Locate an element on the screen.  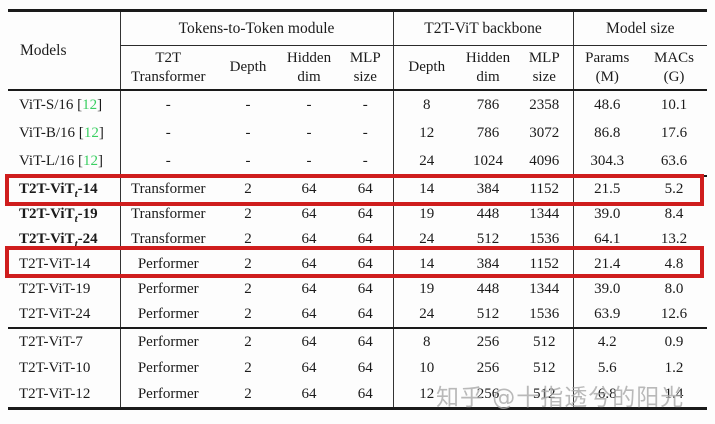
cell-params: 48.6 is located at coordinates (606, 104).